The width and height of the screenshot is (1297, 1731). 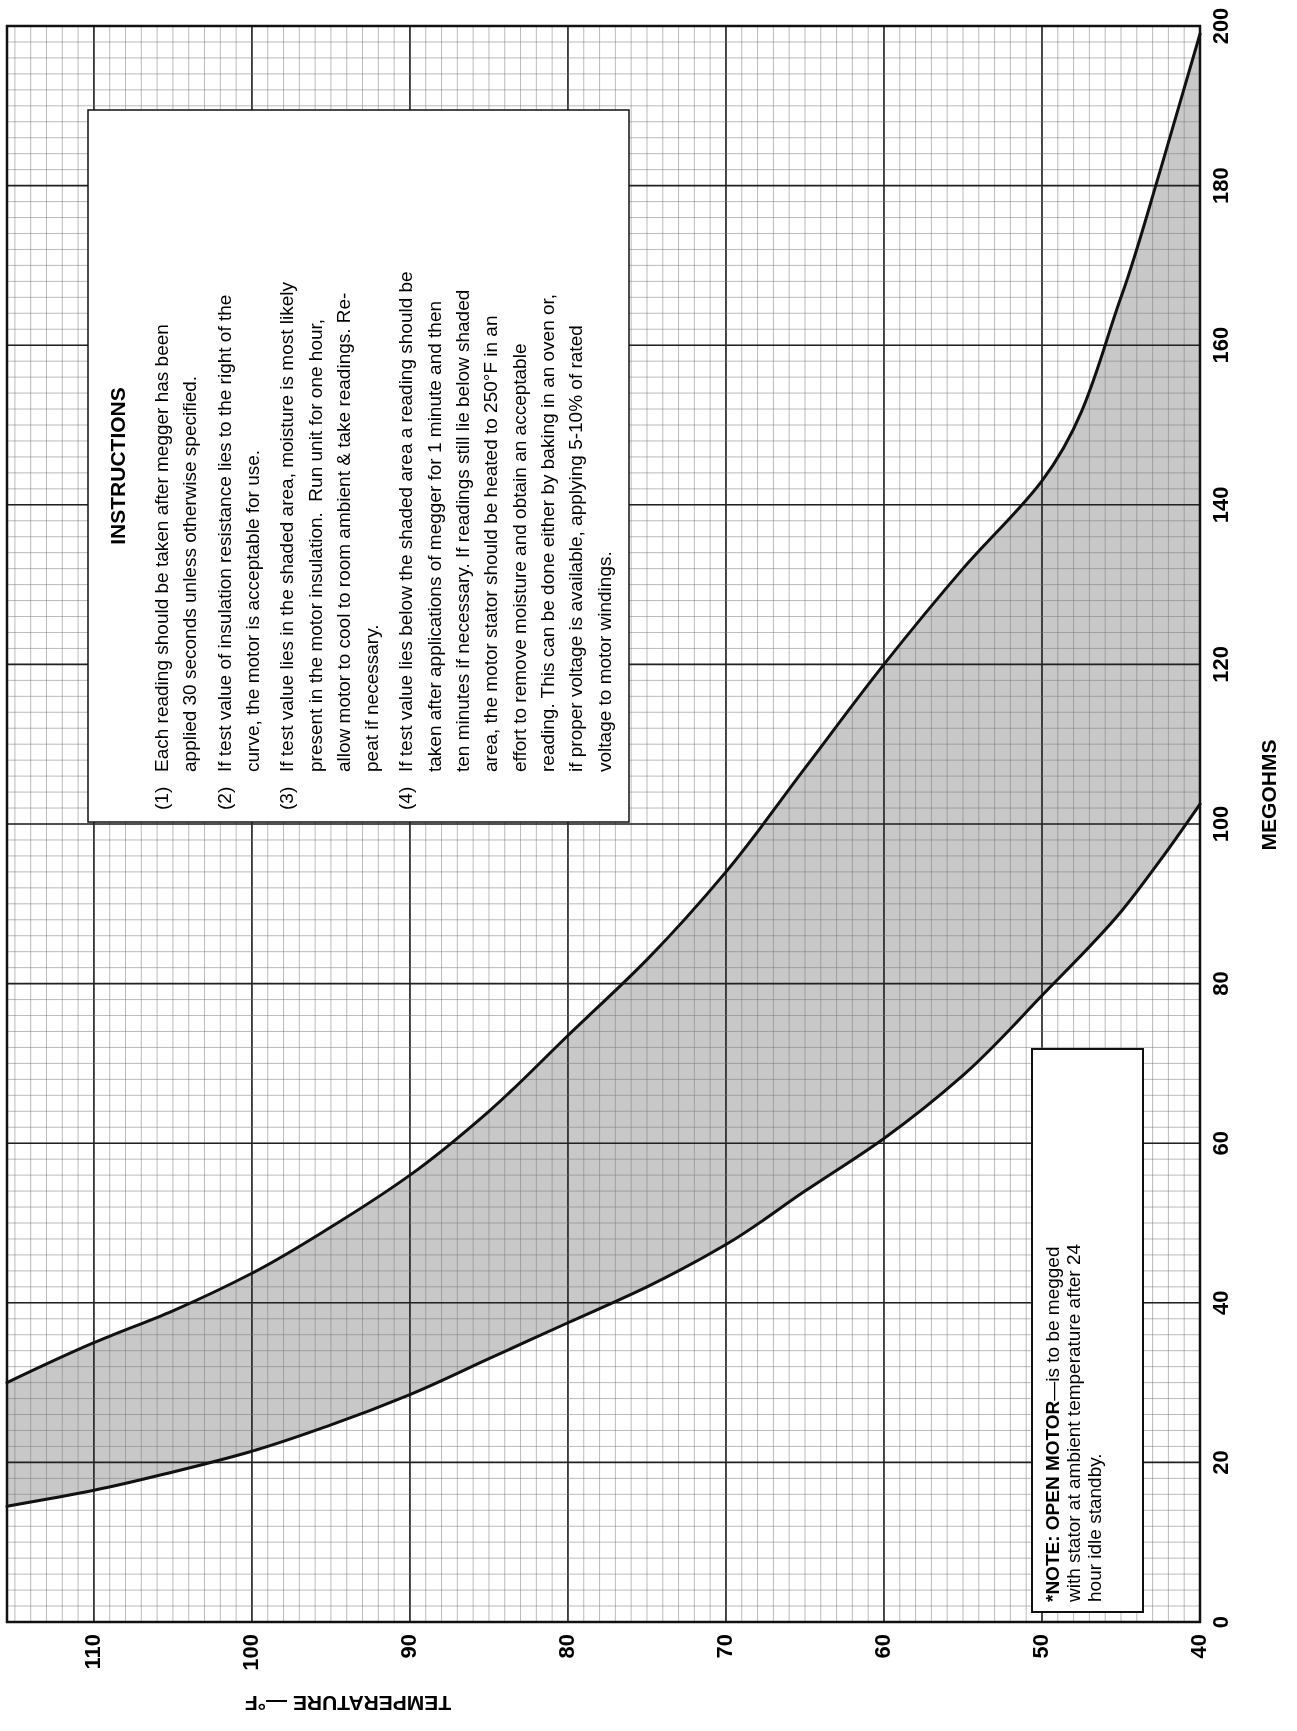 What do you see at coordinates (238, 552) in the screenshot?
I see `annotation: (2) If test value of insulation resistance lies to the right of the curve, the motor is acceptable for use.` at bounding box center [238, 552].